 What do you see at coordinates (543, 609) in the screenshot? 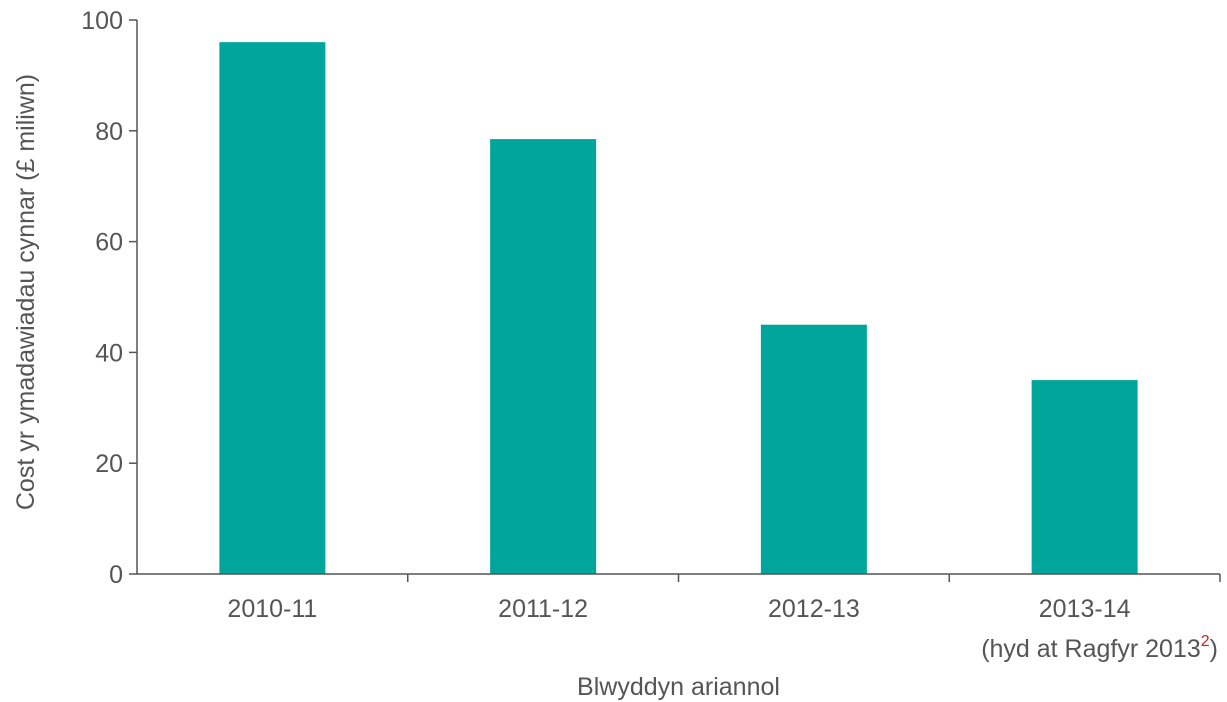
I see `x-tick-label: 2011-12` at bounding box center [543, 609].